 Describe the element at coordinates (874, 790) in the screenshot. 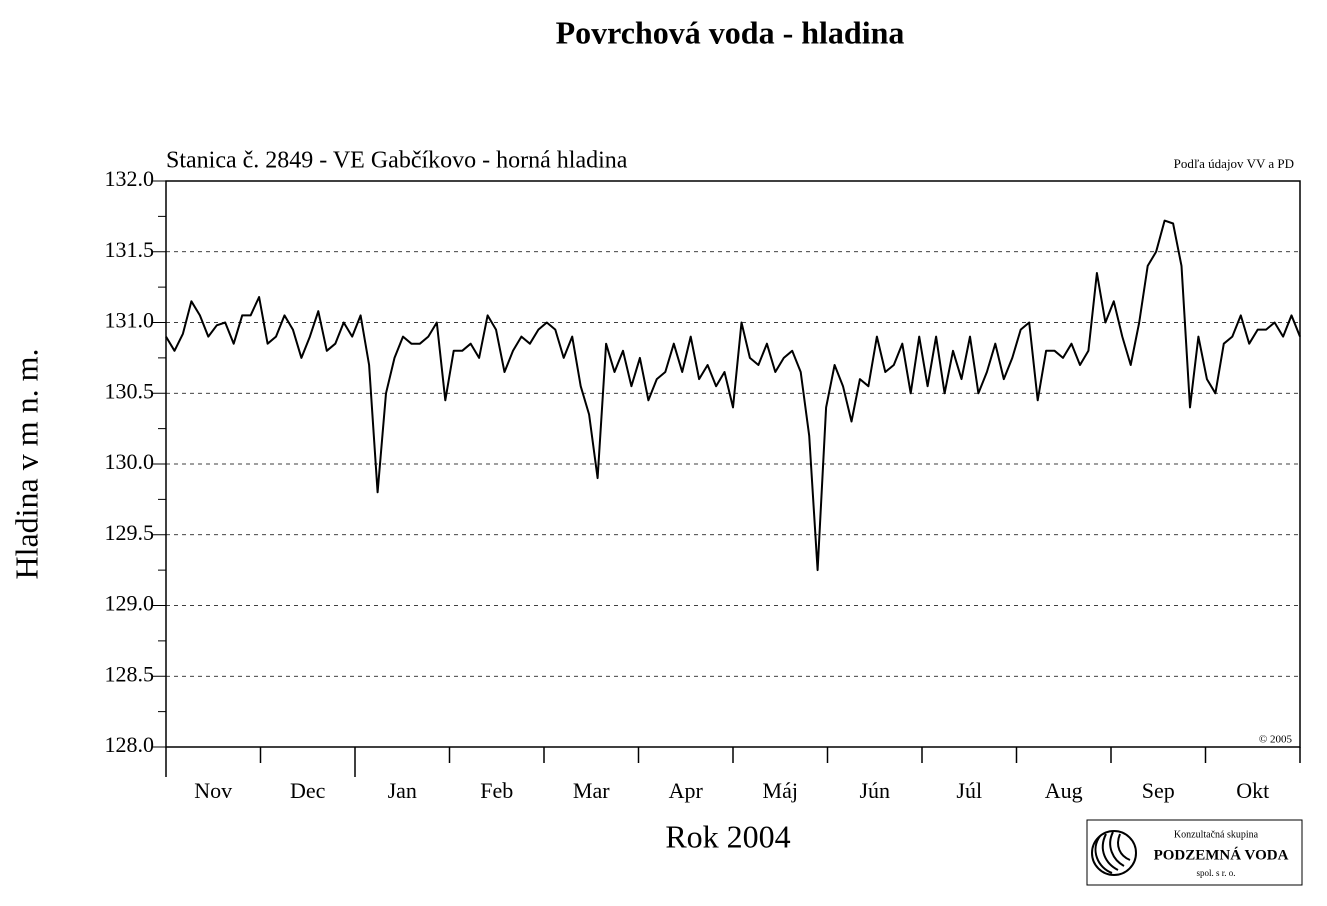

I see `x-tick-label: Jún` at that location.